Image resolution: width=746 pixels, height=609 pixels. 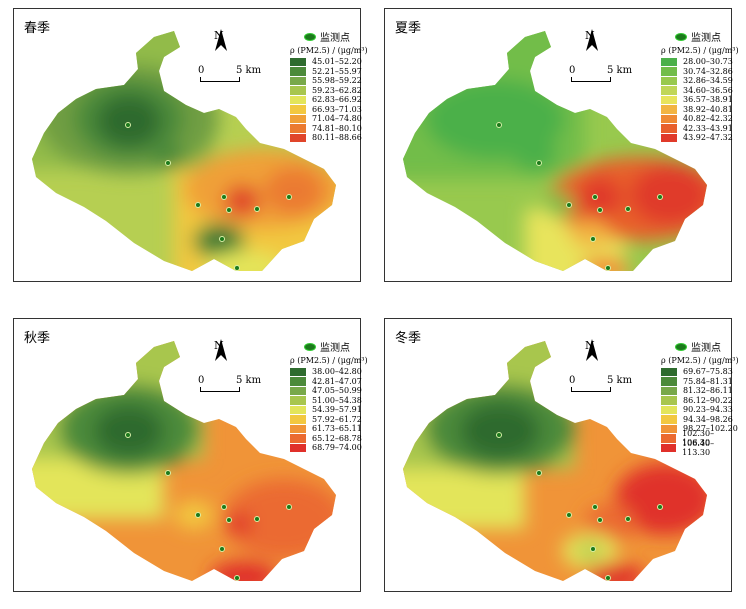 I want to click on legend-range: 47.05–50.99, so click(x=337, y=391).